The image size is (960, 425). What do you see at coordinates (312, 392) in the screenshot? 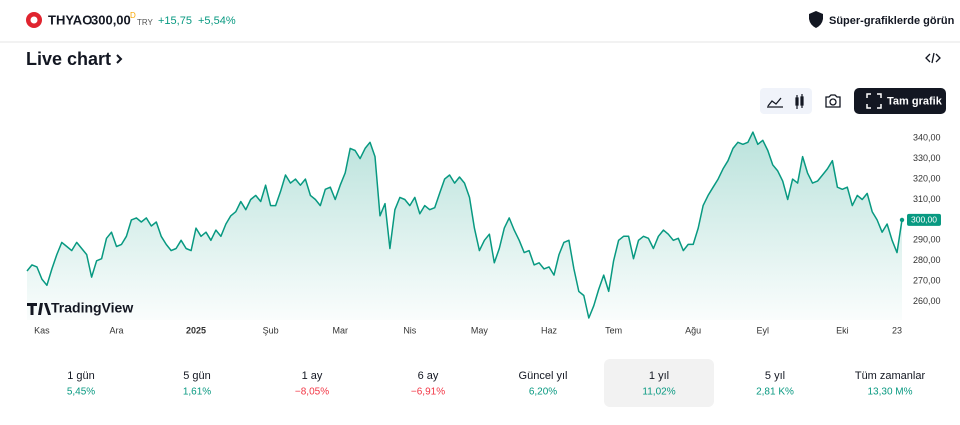
I see `period-change: −8,05%` at bounding box center [312, 392].